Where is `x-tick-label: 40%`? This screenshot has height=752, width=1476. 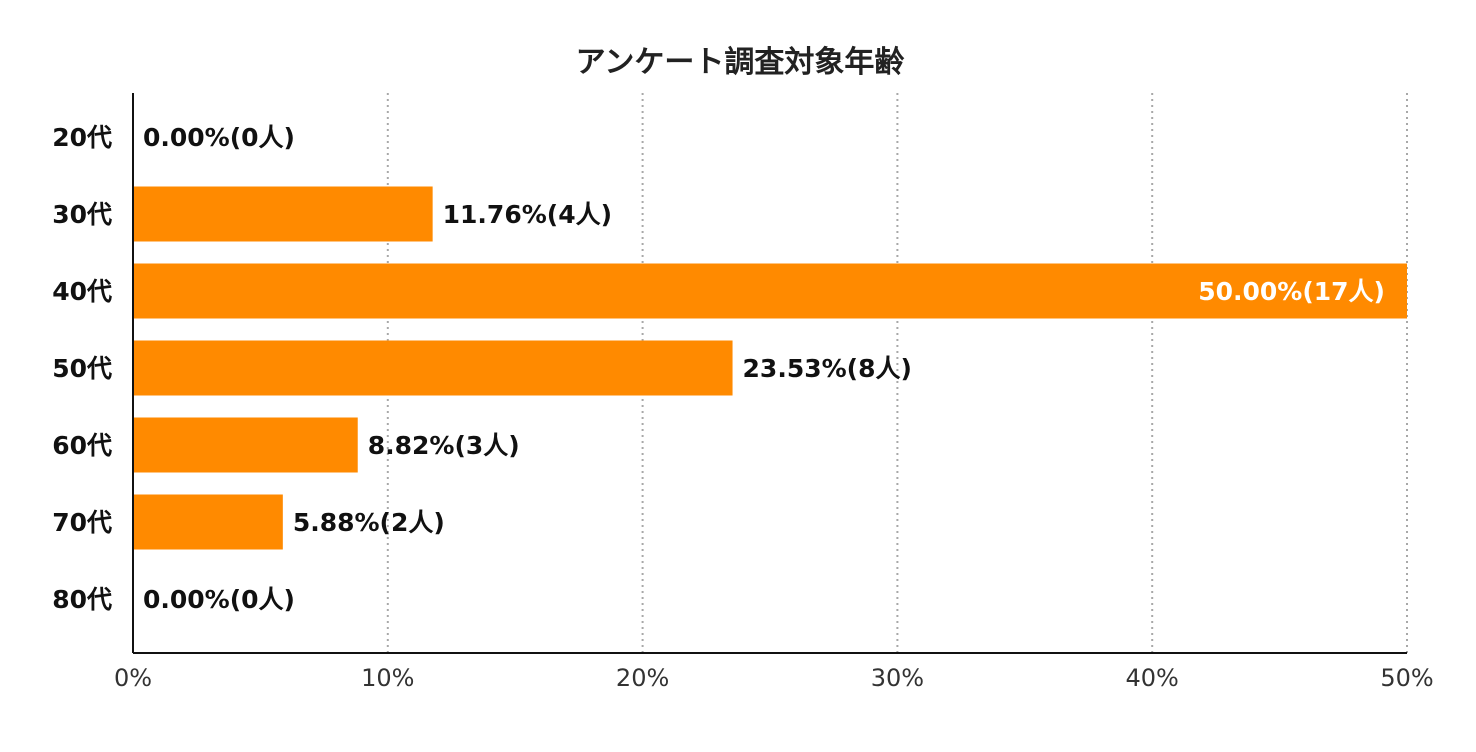 x-tick-label: 40% is located at coordinates (1152, 678).